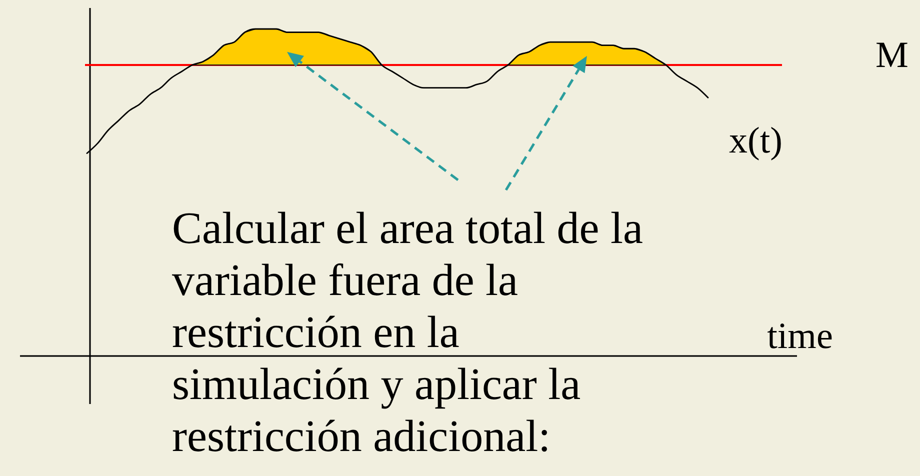 The width and height of the screenshot is (920, 476). Describe the element at coordinates (800, 336) in the screenshot. I see `x-axis-title: time` at that location.